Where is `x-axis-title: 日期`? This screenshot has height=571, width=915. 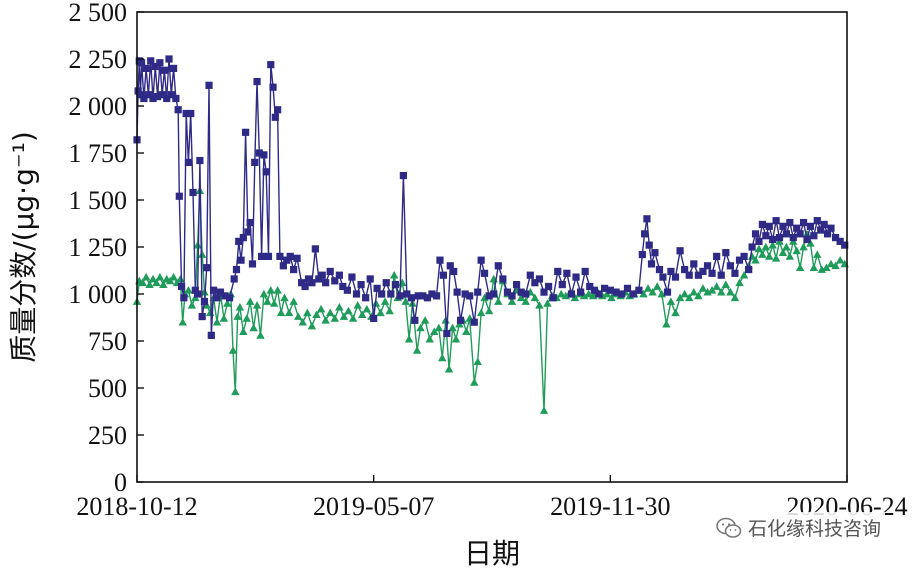 x-axis-title: 日期 is located at coordinates (492, 553).